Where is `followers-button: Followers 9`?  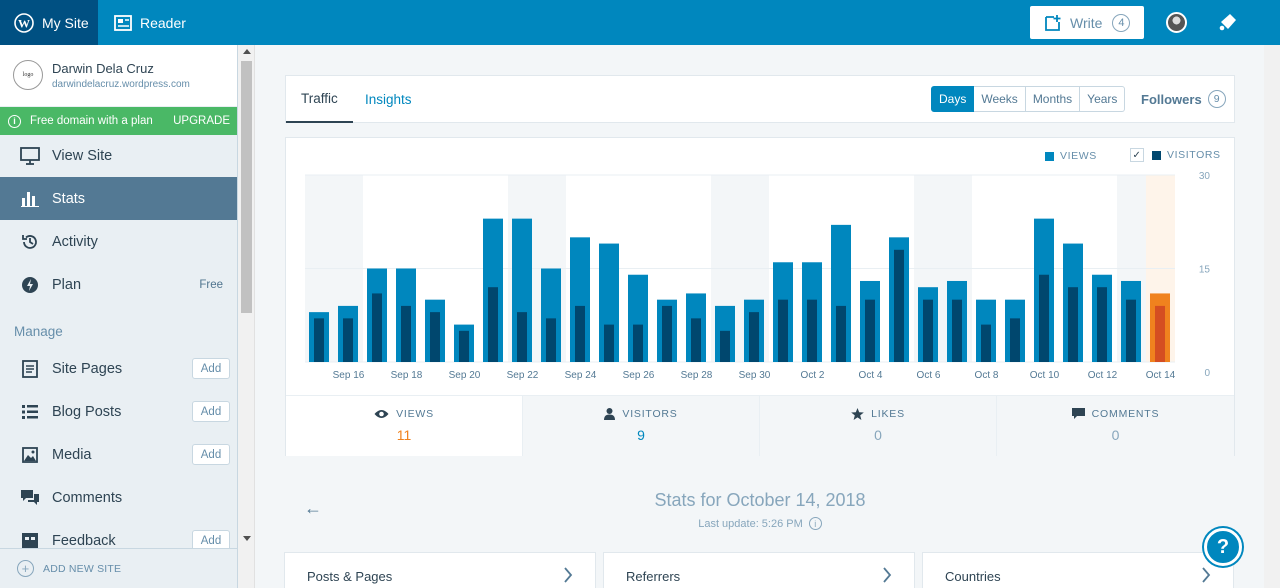
followers-button: Followers 9 is located at coordinates (1183, 99).